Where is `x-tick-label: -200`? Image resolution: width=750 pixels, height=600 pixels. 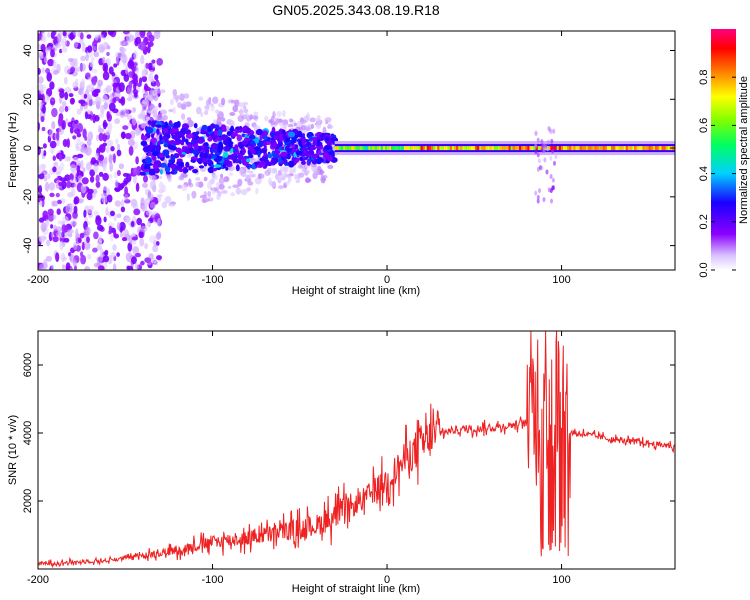 x-tick-label: -200 is located at coordinates (38, 580).